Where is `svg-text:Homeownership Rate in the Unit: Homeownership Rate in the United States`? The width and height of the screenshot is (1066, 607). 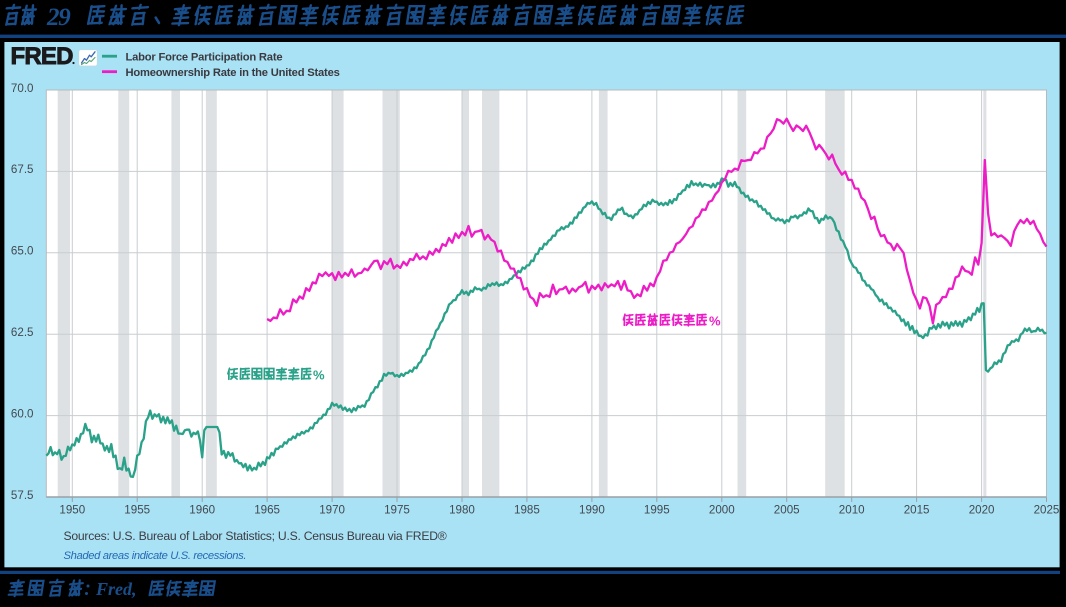
svg-text:Homeownership Rate in the Unit: Homeownership Rate in the United States is located at coordinates (233, 73).